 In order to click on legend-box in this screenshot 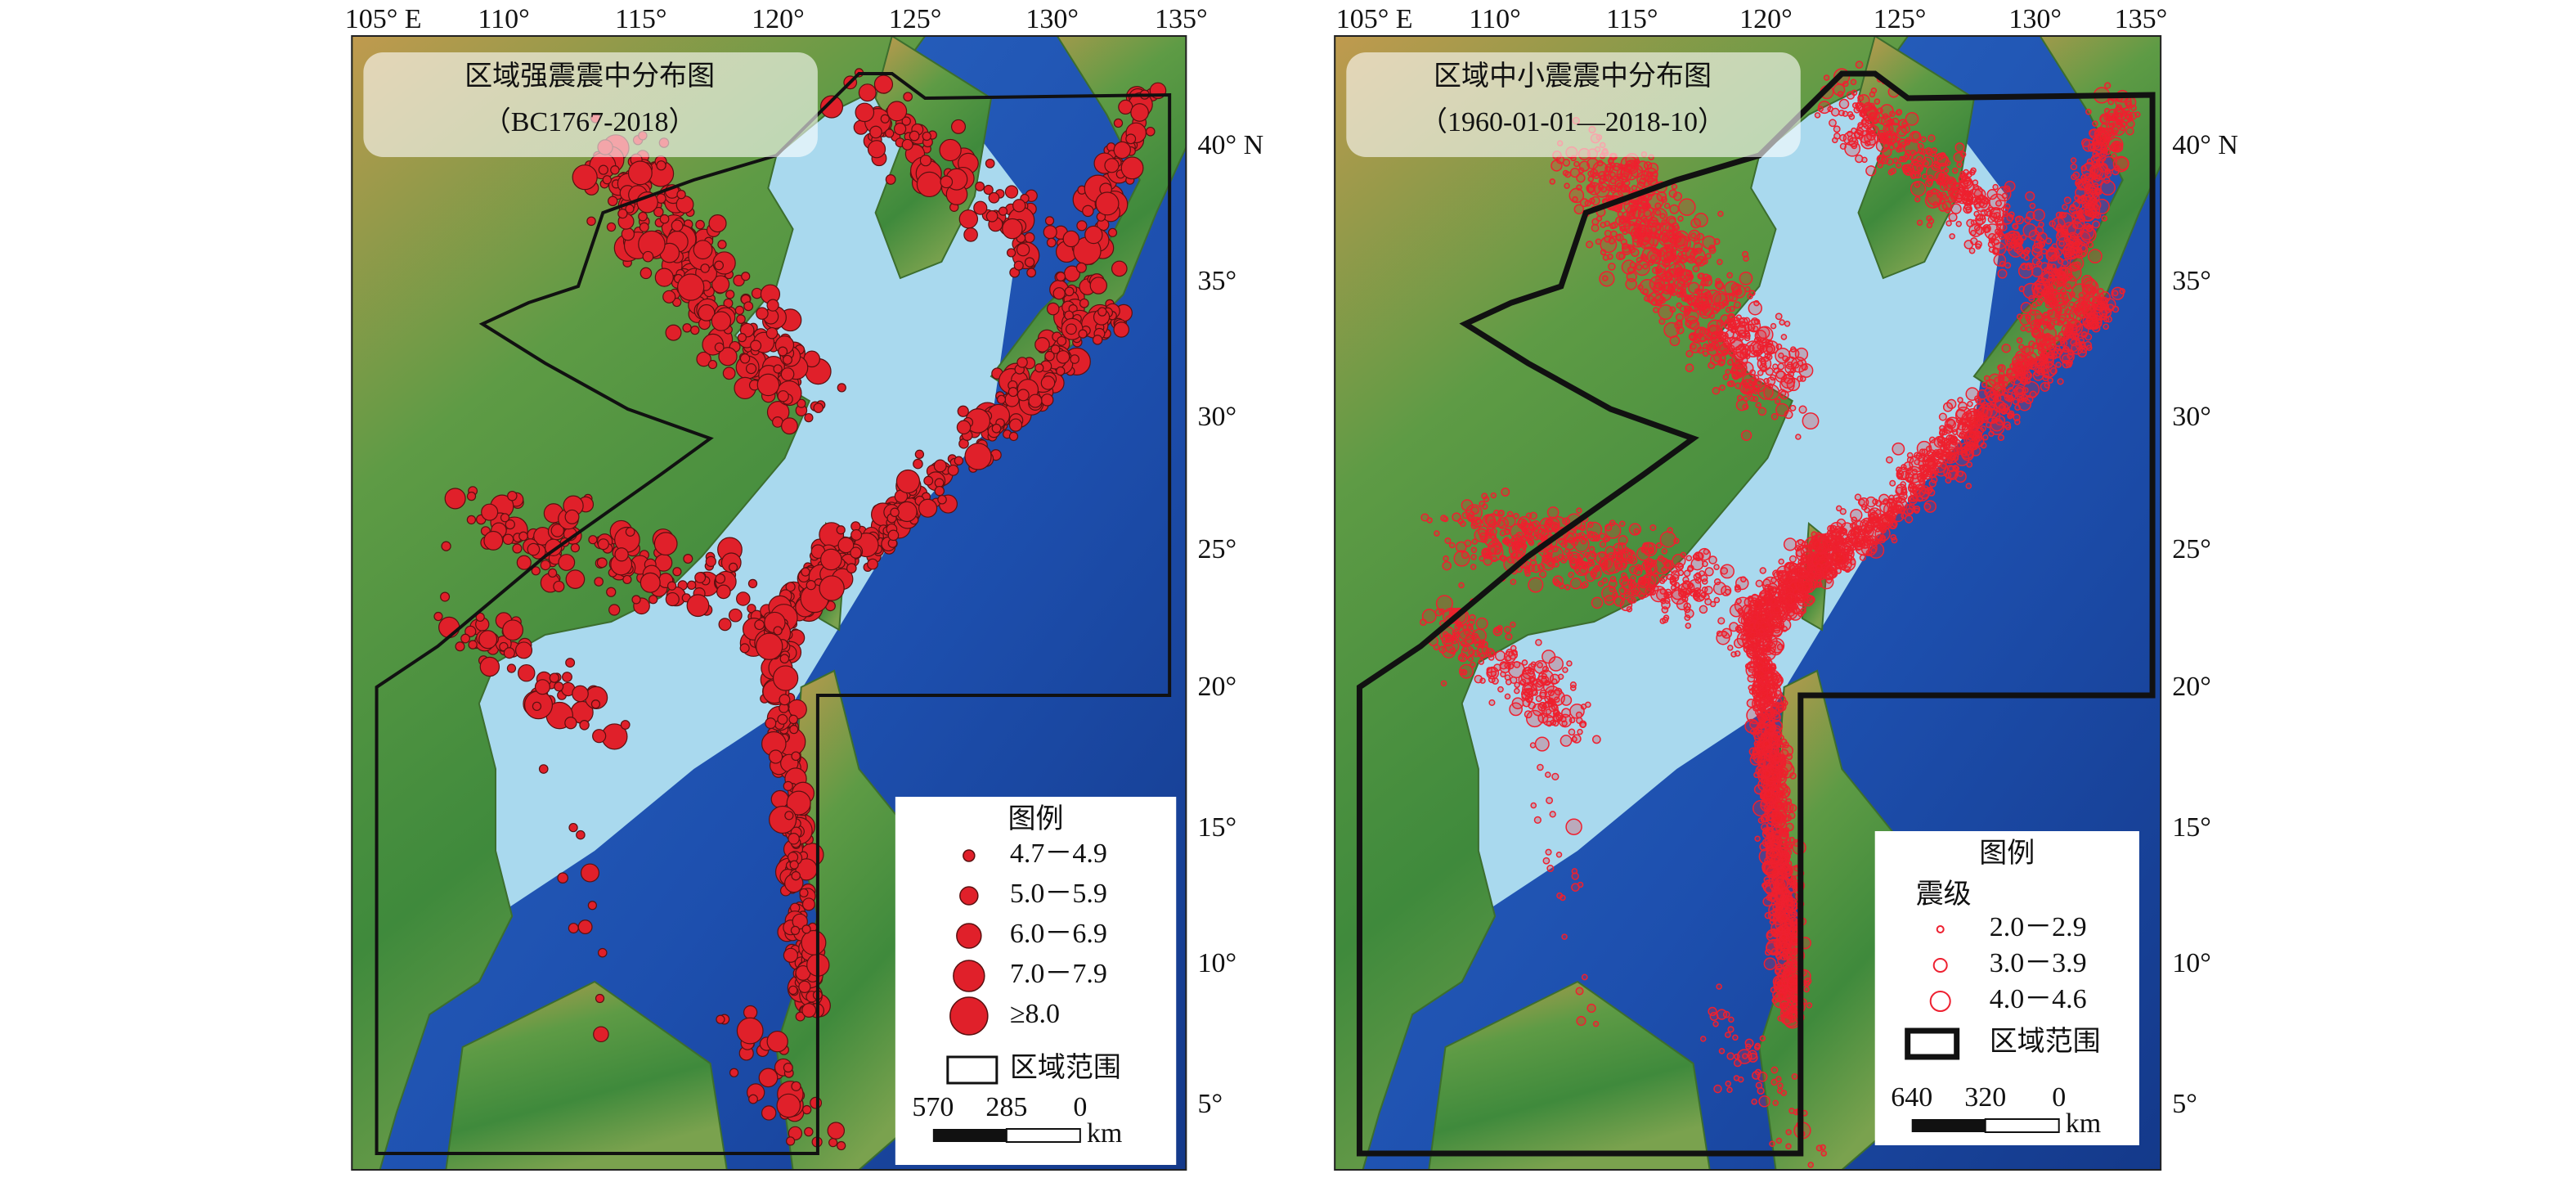, I will do `click(1036, 981)`.